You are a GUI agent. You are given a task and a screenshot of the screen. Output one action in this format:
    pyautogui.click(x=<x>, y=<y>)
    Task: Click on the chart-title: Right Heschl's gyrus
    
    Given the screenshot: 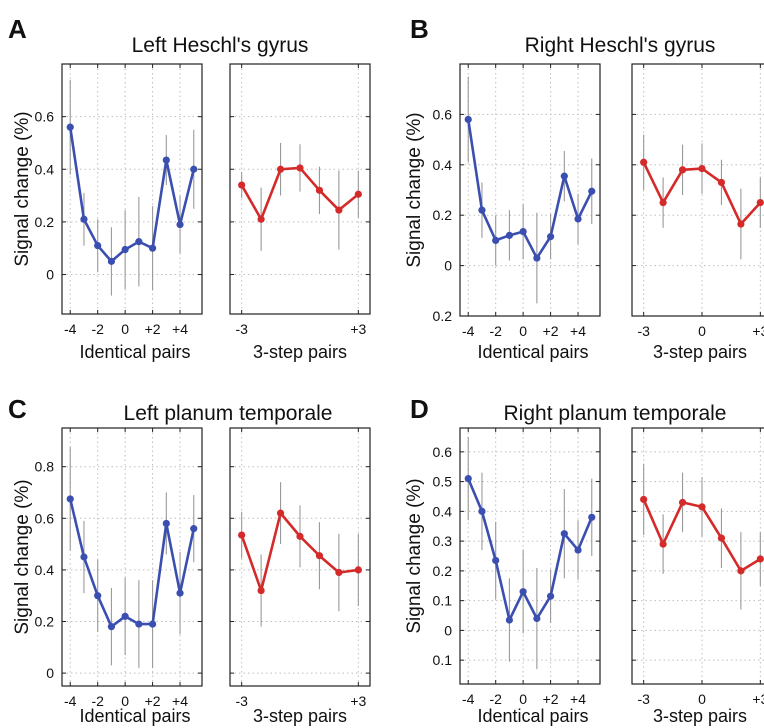 What is the action you would take?
    pyautogui.click(x=620, y=45)
    